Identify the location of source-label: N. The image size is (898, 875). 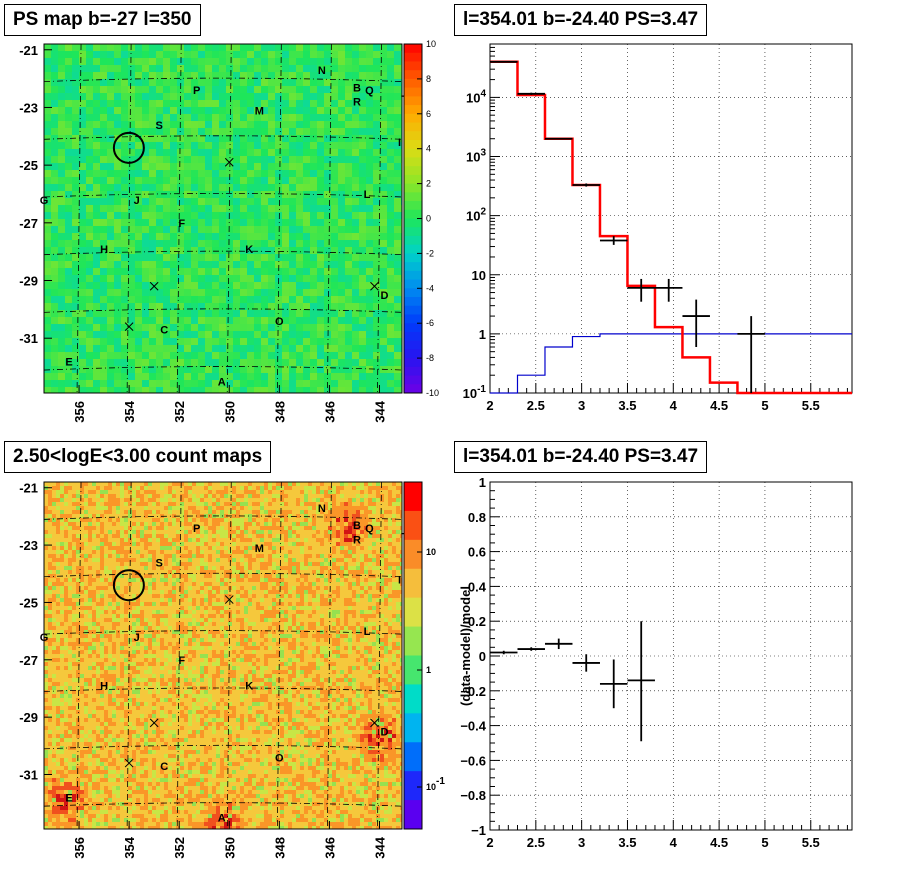
(322, 509).